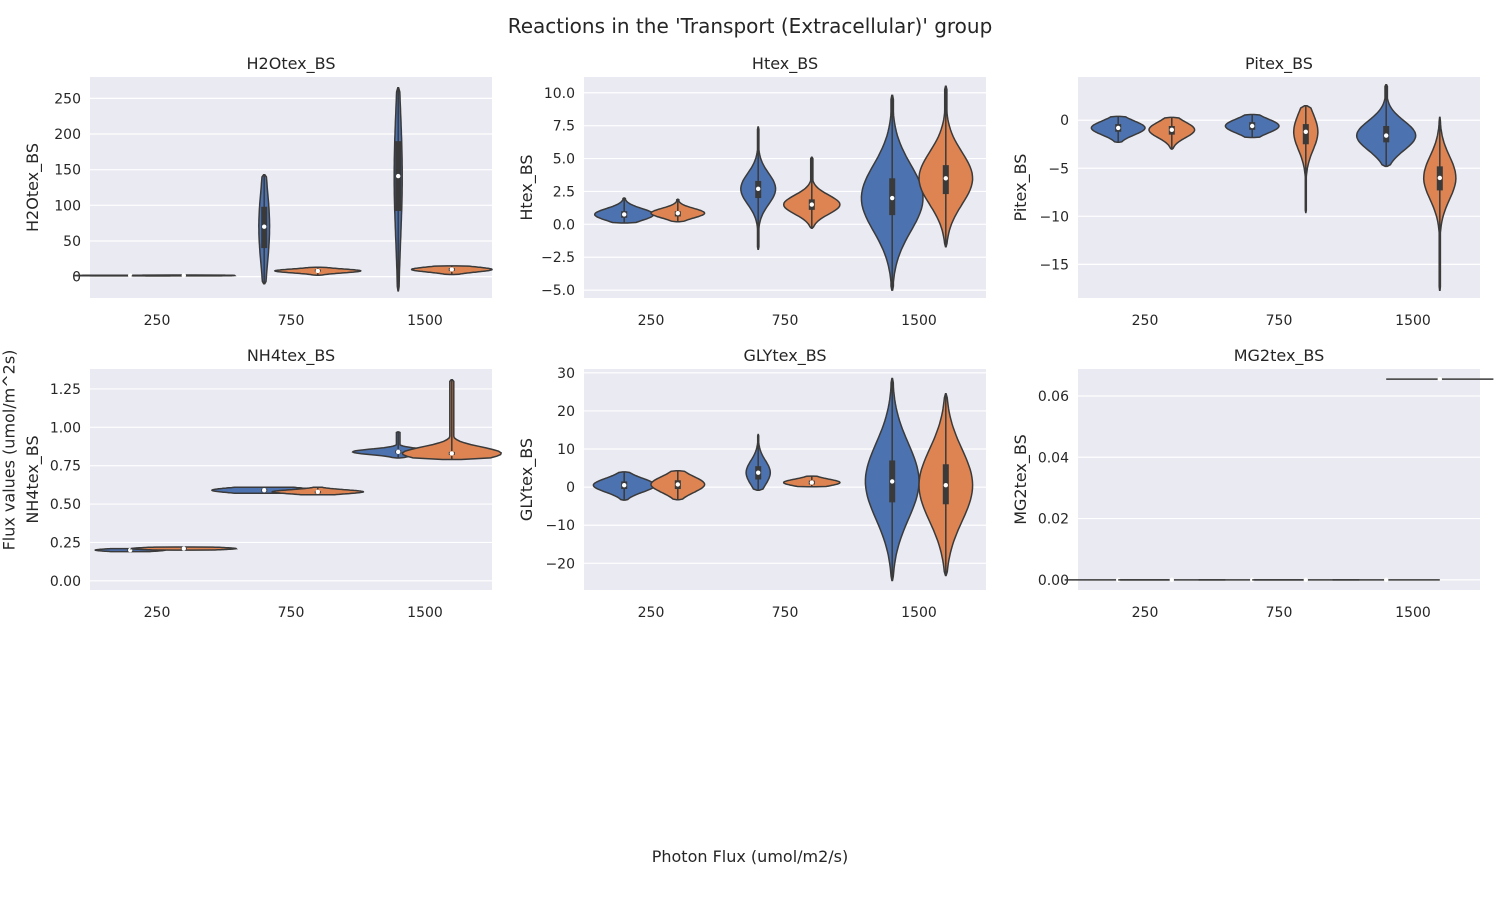  What do you see at coordinates (1058, 169) in the screenshot?
I see `y-tick-label: −5` at bounding box center [1058, 169].